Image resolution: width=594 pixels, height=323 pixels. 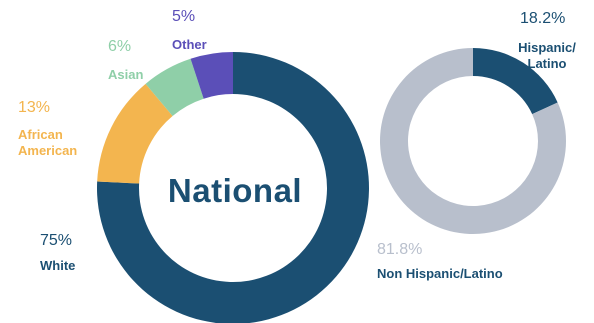 I want to click on national-slice-asian, so click(x=174, y=87).